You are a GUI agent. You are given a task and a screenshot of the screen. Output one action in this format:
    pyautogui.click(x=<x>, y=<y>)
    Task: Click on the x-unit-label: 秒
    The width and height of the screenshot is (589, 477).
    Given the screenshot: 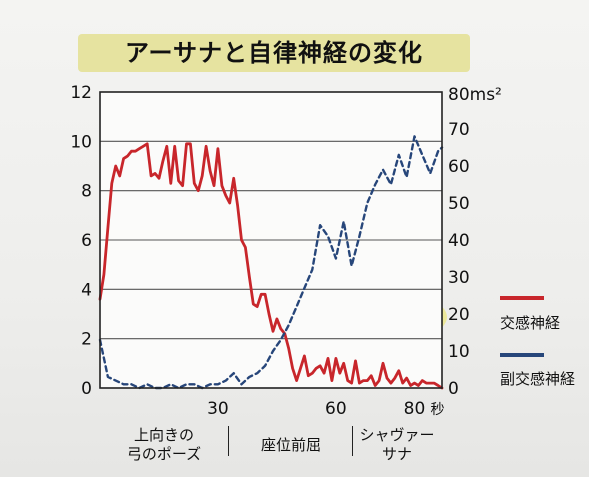 What is the action you would take?
    pyautogui.click(x=437, y=410)
    